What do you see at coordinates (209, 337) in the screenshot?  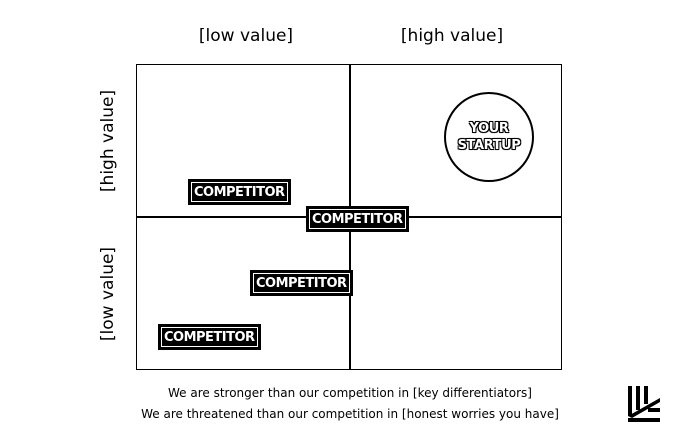 I see `competitor-badge-4: COMPETITOR` at bounding box center [209, 337].